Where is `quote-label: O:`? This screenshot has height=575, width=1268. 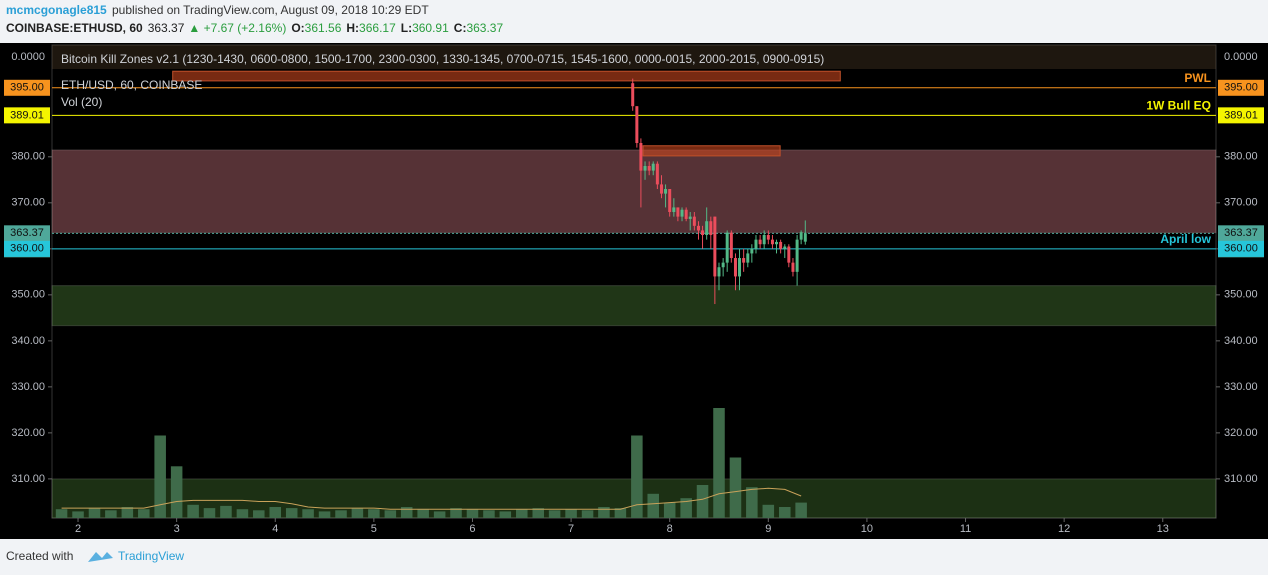
quote-label: O: is located at coordinates (297, 28).